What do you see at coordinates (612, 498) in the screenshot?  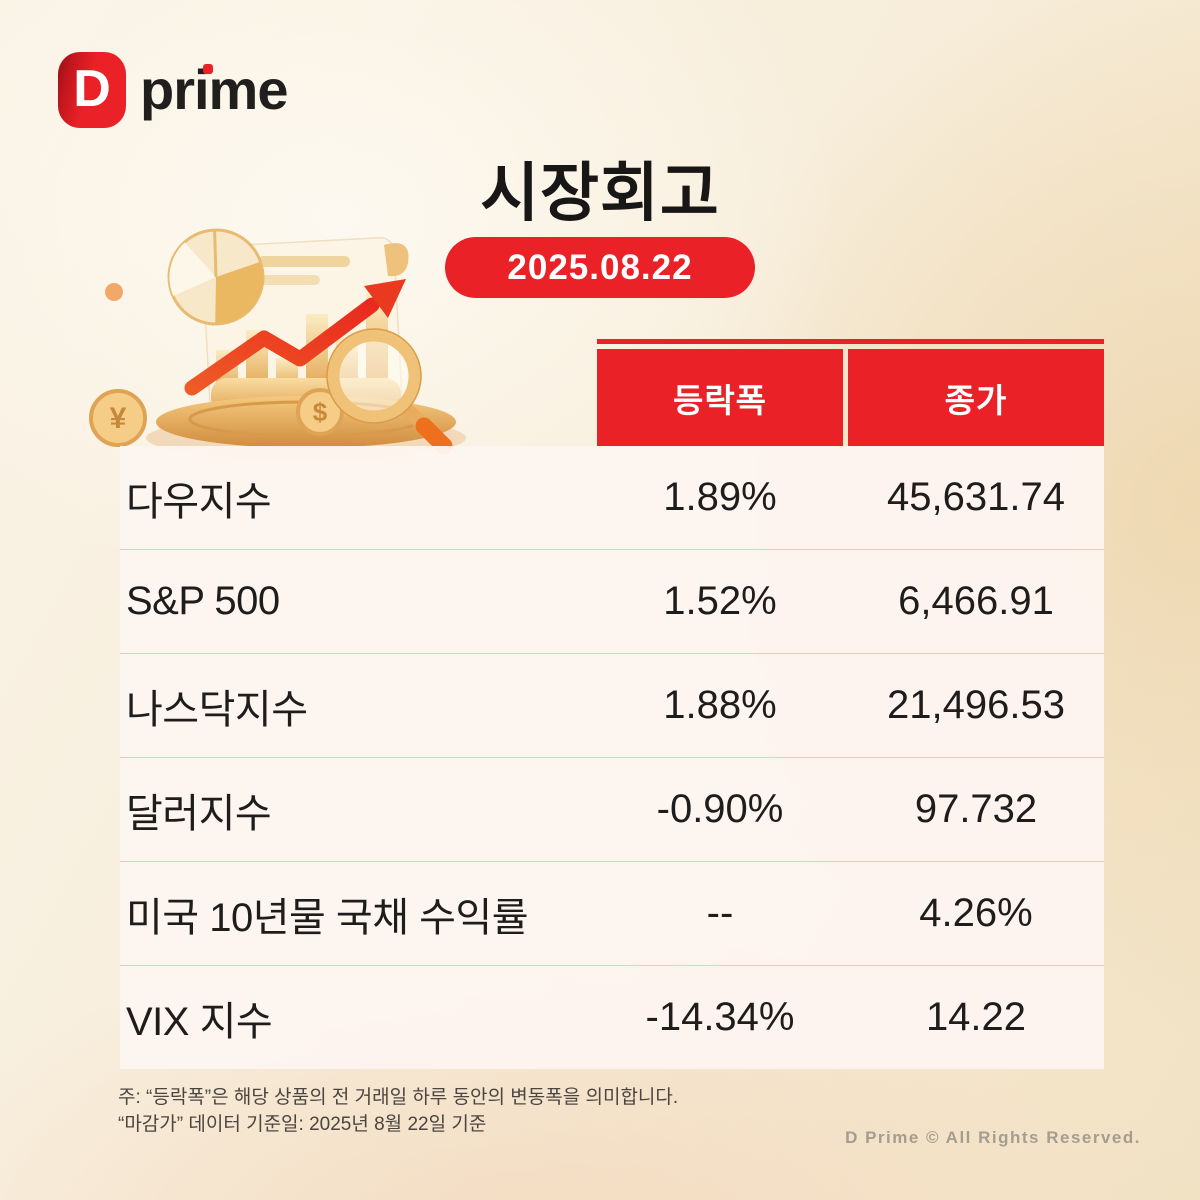 I see `table-row: 다우지수 1.89% 45,631.74` at bounding box center [612, 498].